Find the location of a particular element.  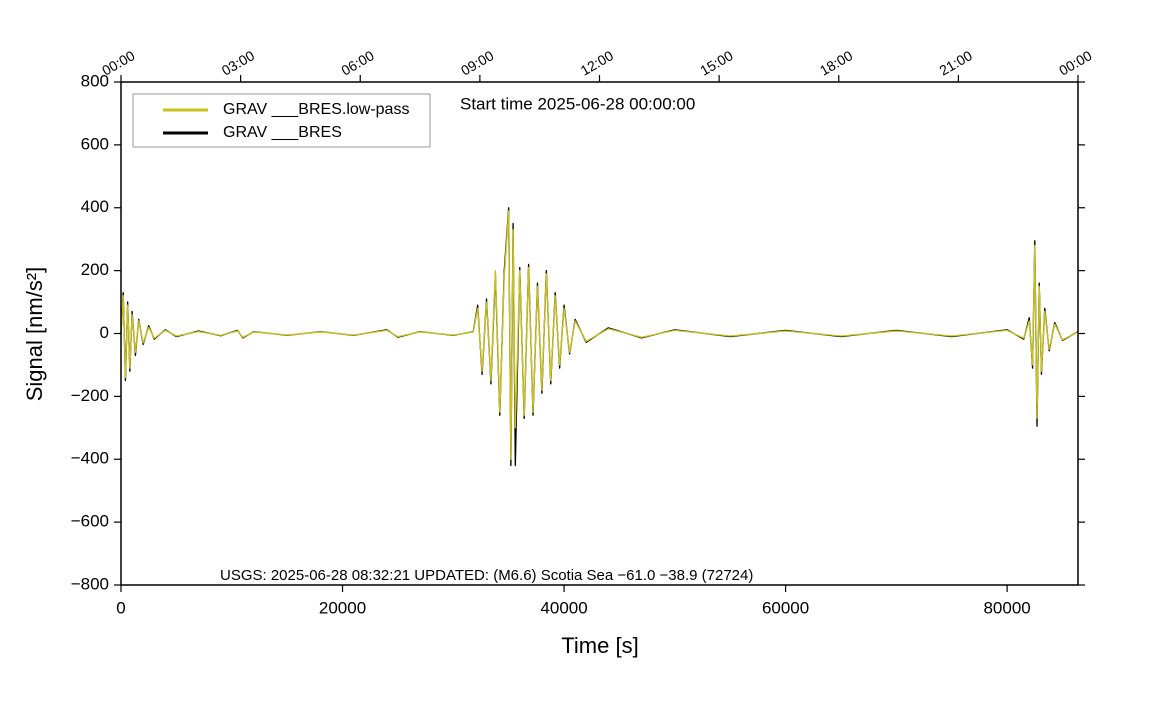

x-tick-label: 60000 is located at coordinates (785, 607).